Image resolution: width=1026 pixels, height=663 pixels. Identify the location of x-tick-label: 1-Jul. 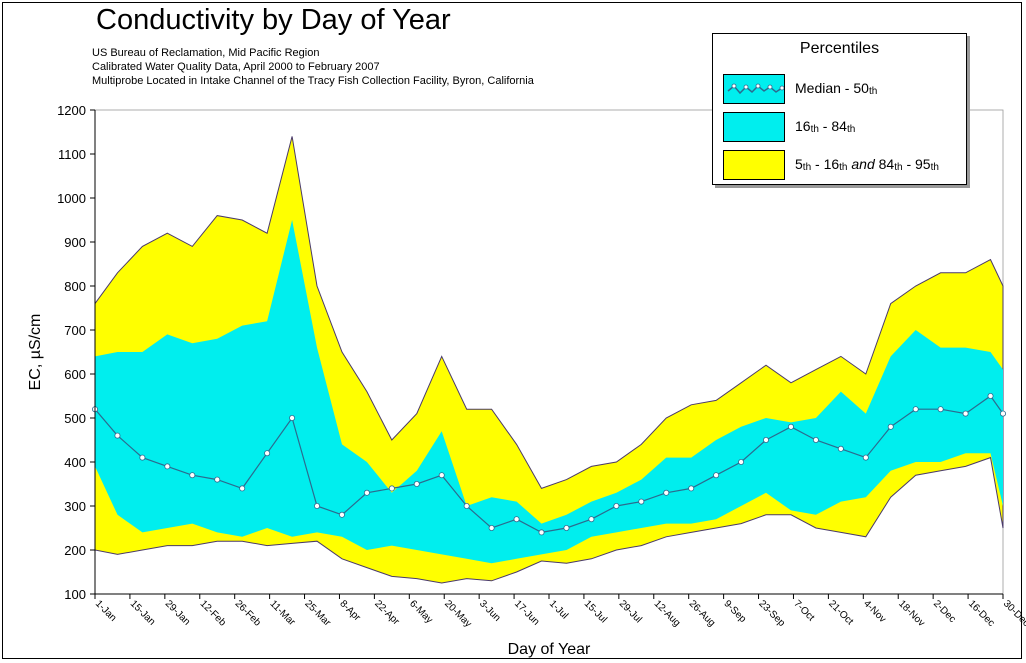
(558, 609).